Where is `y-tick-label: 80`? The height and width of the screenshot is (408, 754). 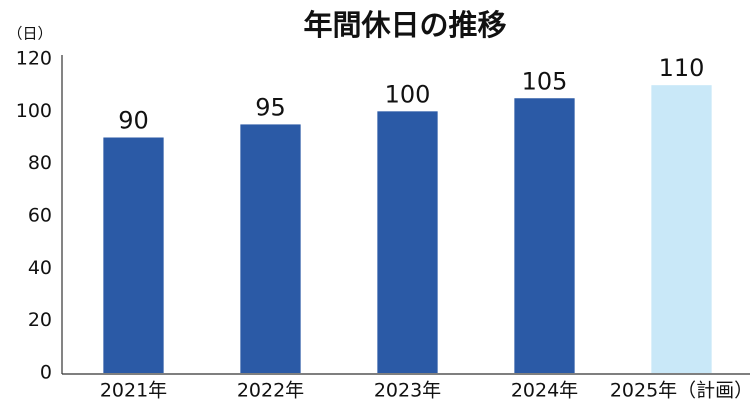
y-tick-label: 80 is located at coordinates (40, 163).